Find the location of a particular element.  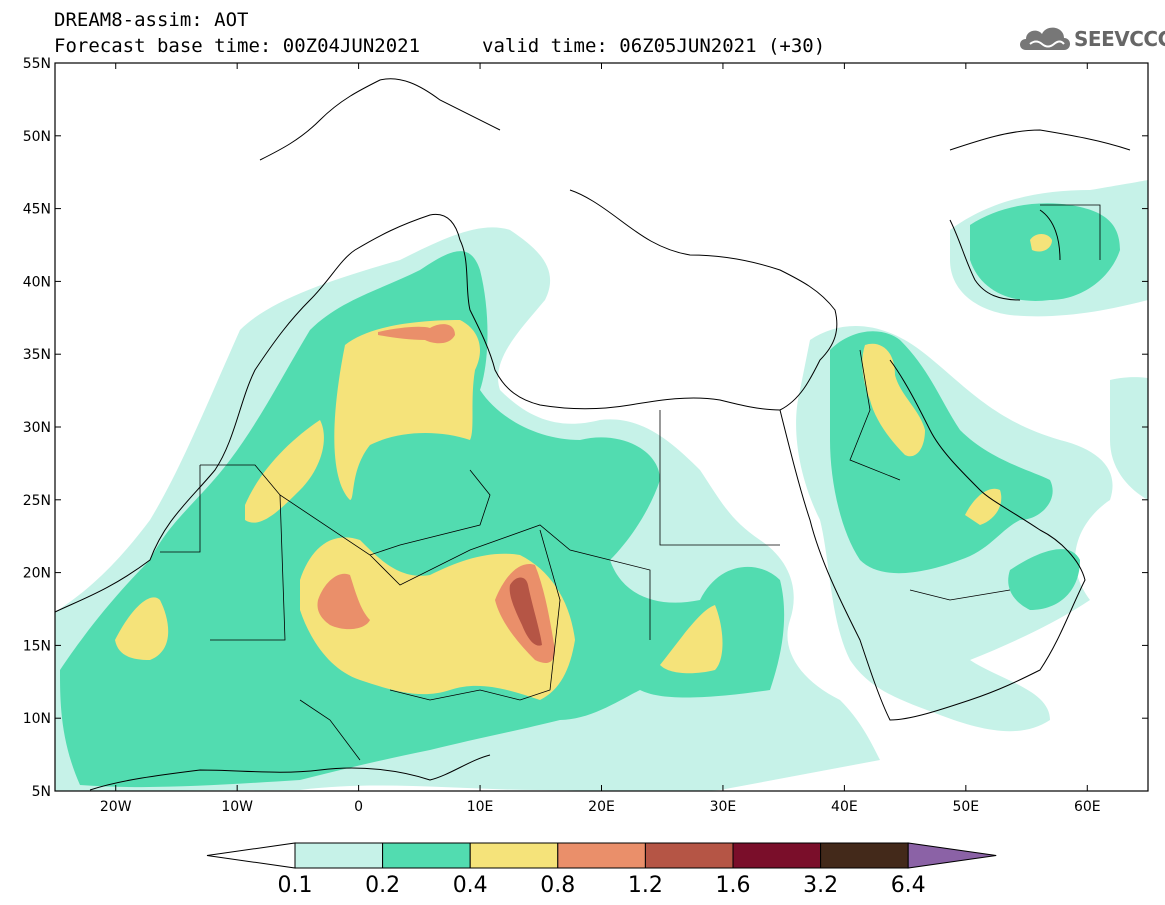

colorbar-label: 0.2 is located at coordinates (382, 885).